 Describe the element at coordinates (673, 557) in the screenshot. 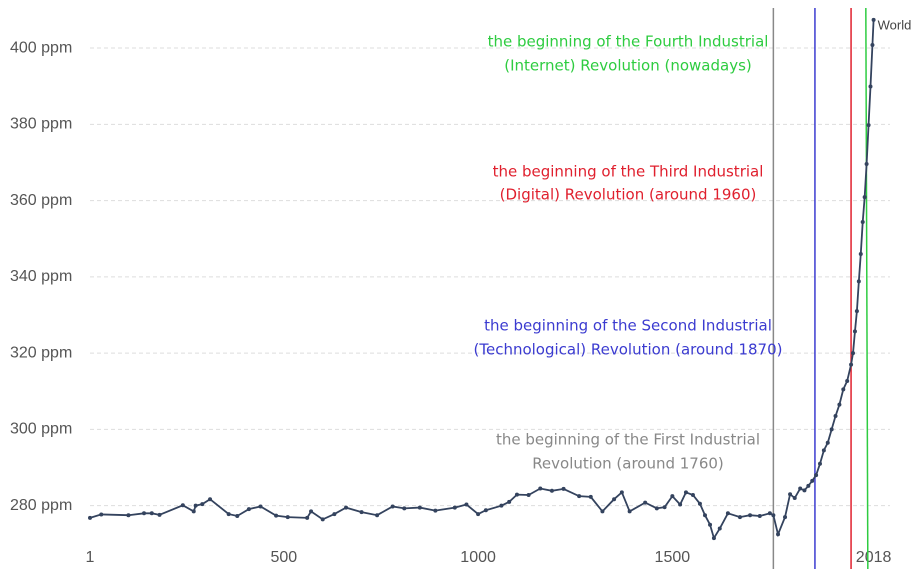

I see `x-tick-label: 1500` at that location.